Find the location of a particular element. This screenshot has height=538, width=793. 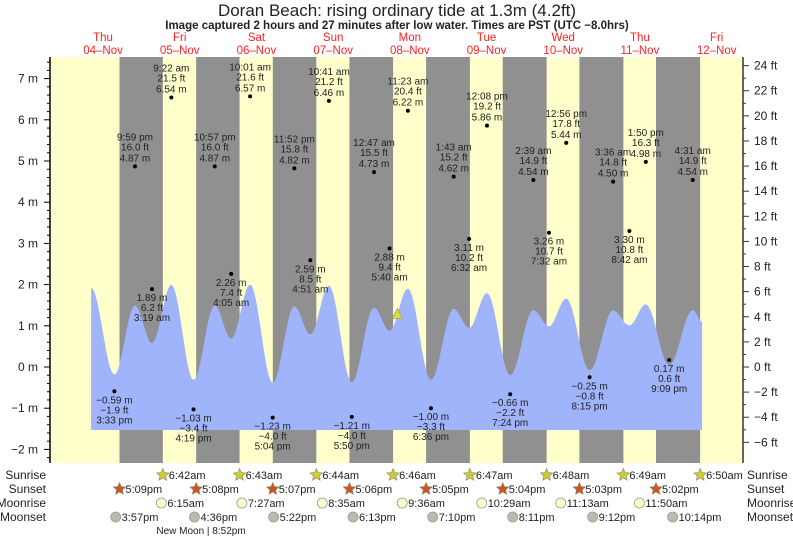

left-tick-label: 6 m is located at coordinates (28, 120).